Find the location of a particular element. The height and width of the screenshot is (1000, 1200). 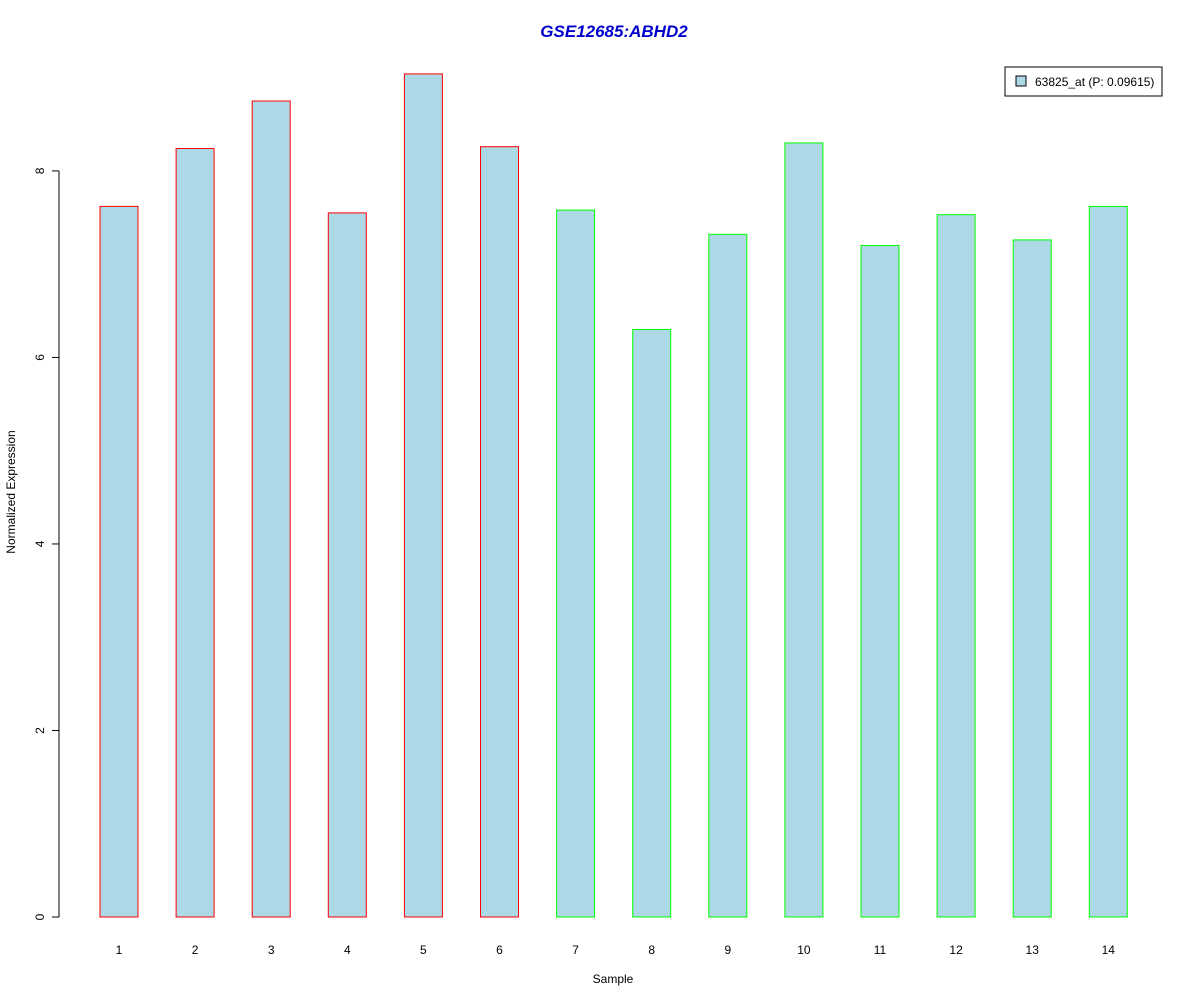

x-tick-label: 14 is located at coordinates (1109, 950).